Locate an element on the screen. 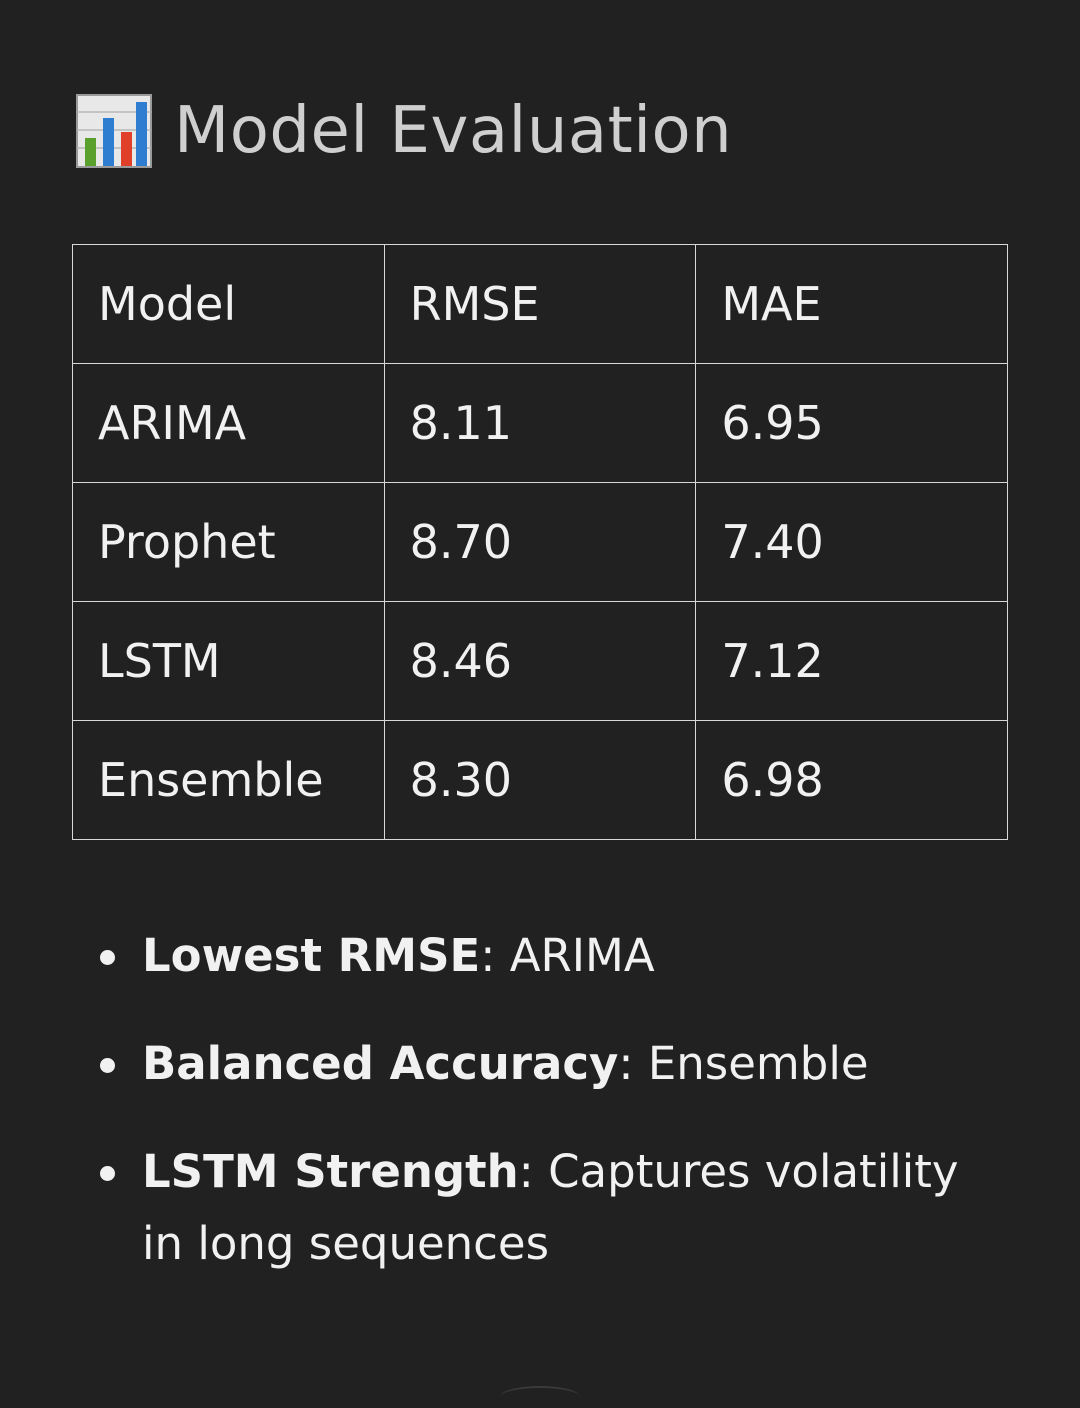  list-item: Balanced Accuracy: Ensemble is located at coordinates (546, 1064).